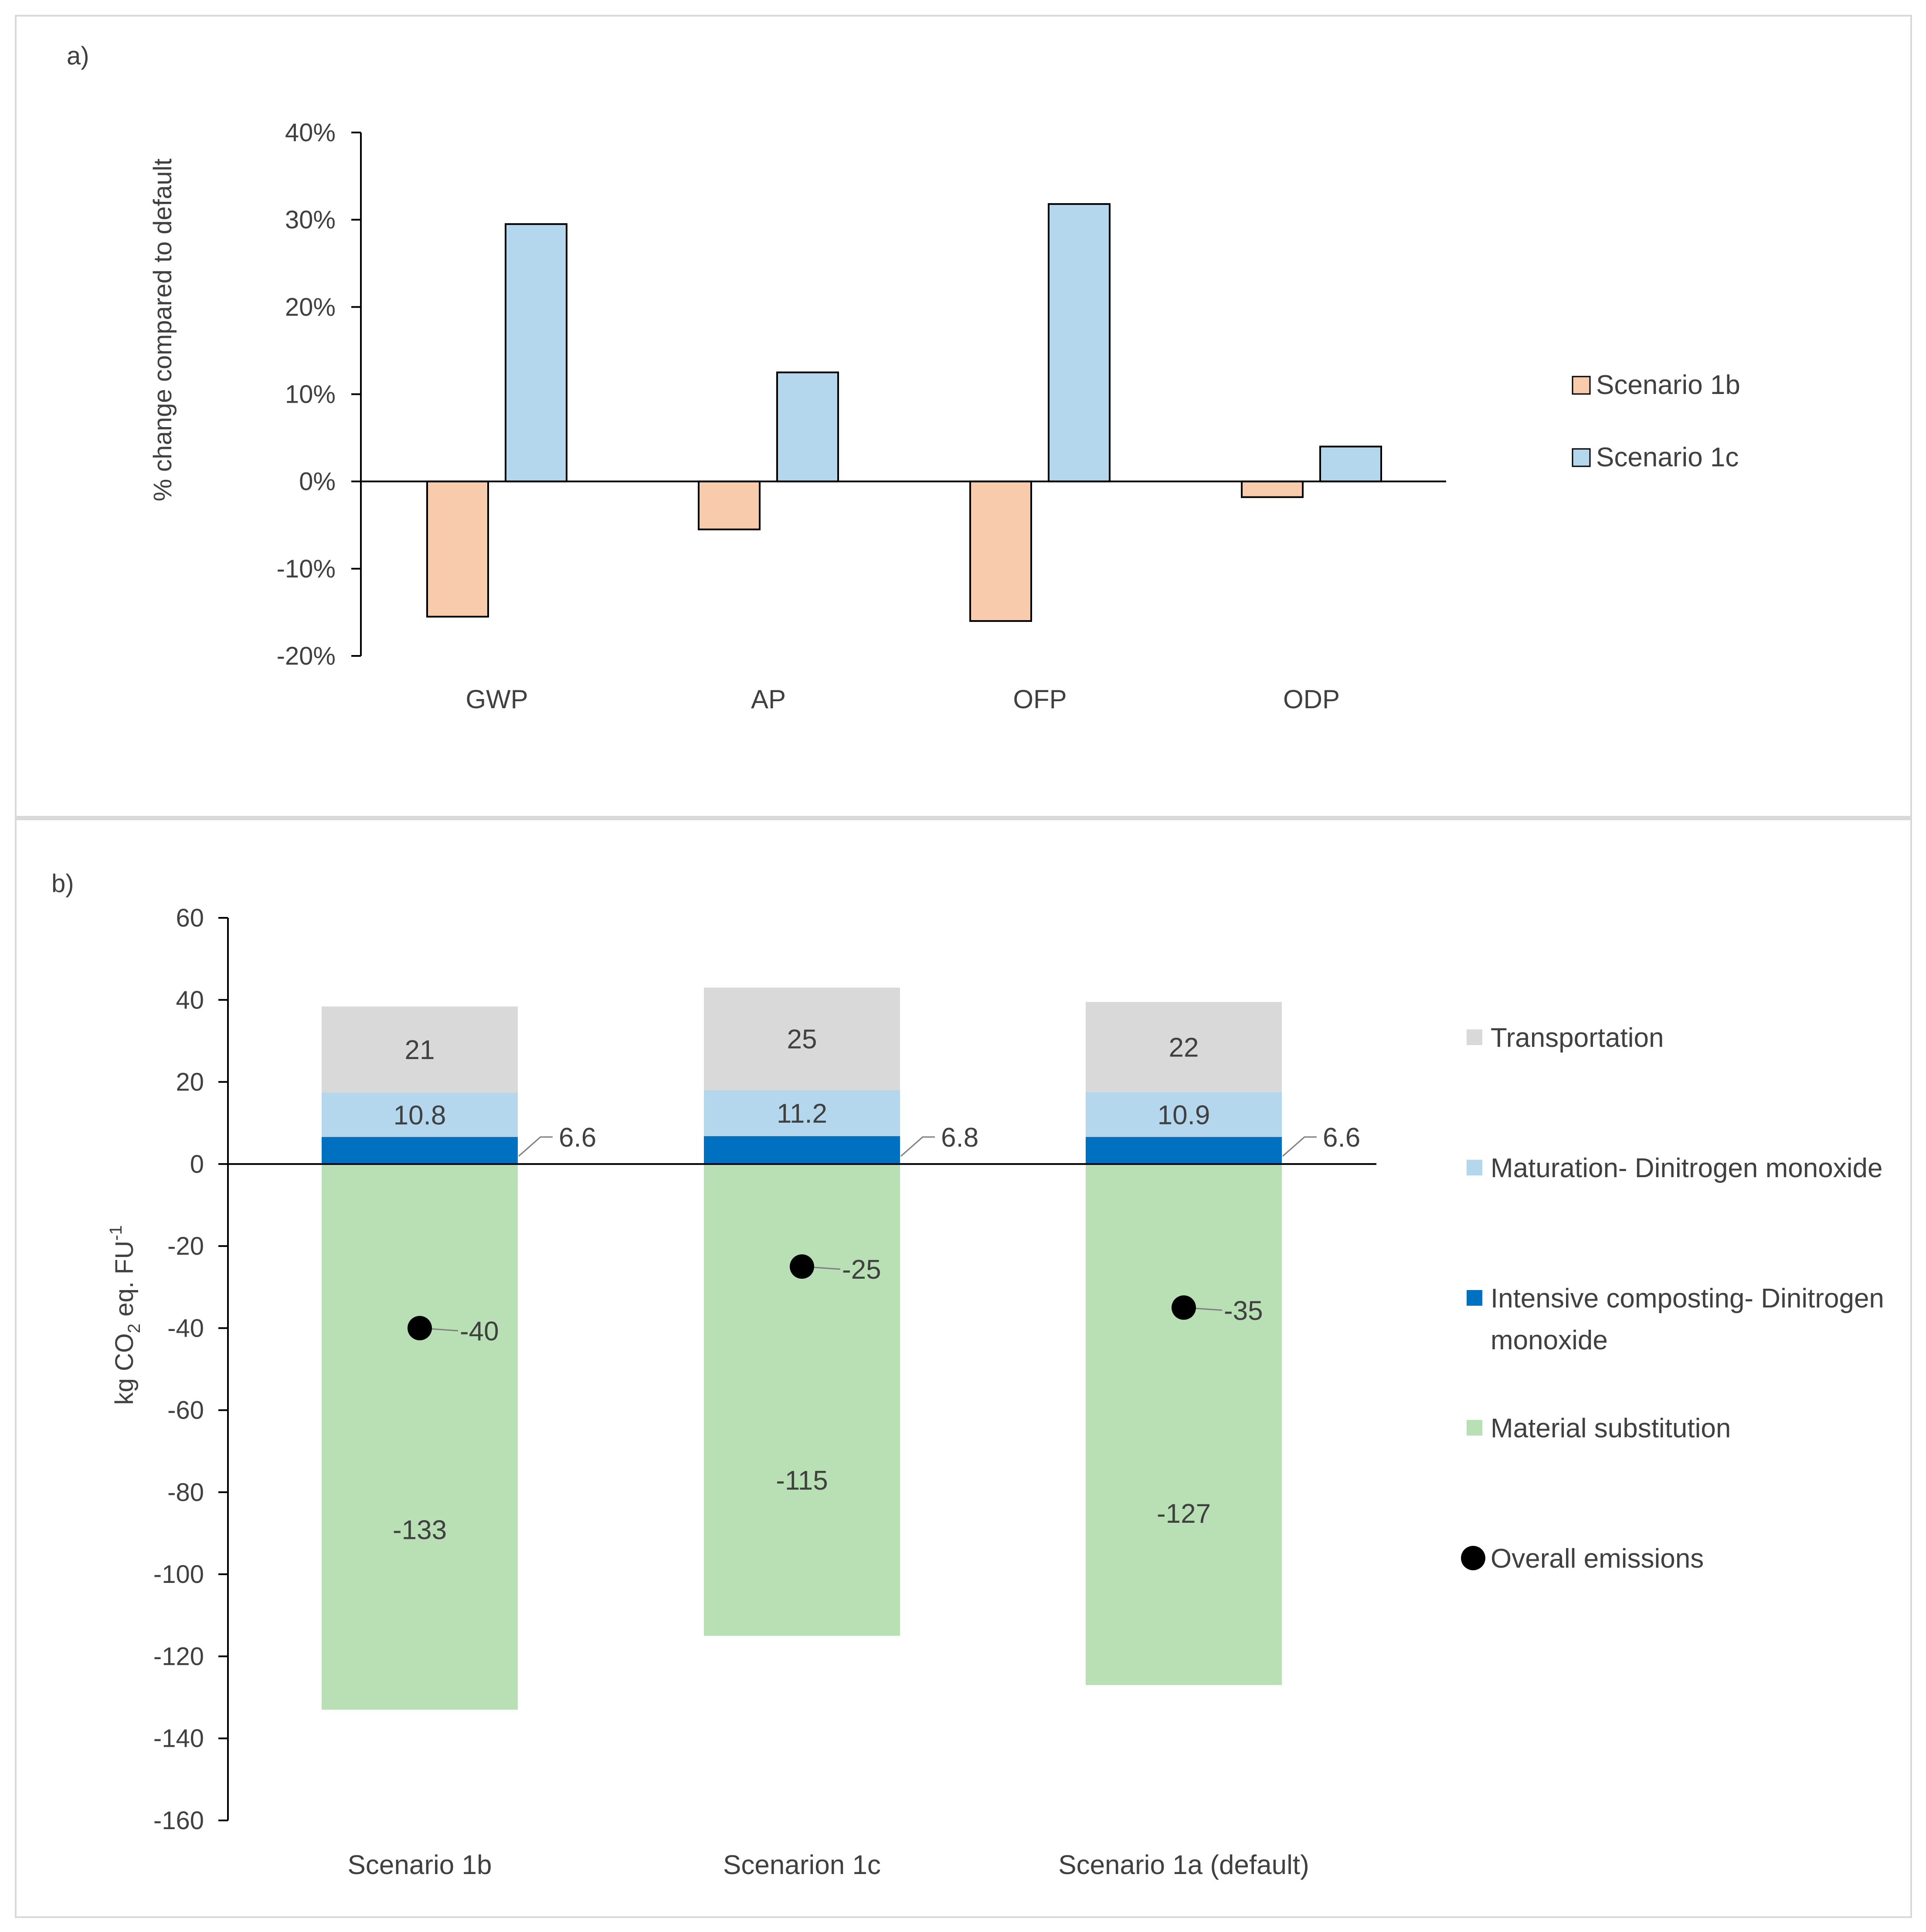  I want to click on ylabel-mid: eq. FU, so click(124, 1282).